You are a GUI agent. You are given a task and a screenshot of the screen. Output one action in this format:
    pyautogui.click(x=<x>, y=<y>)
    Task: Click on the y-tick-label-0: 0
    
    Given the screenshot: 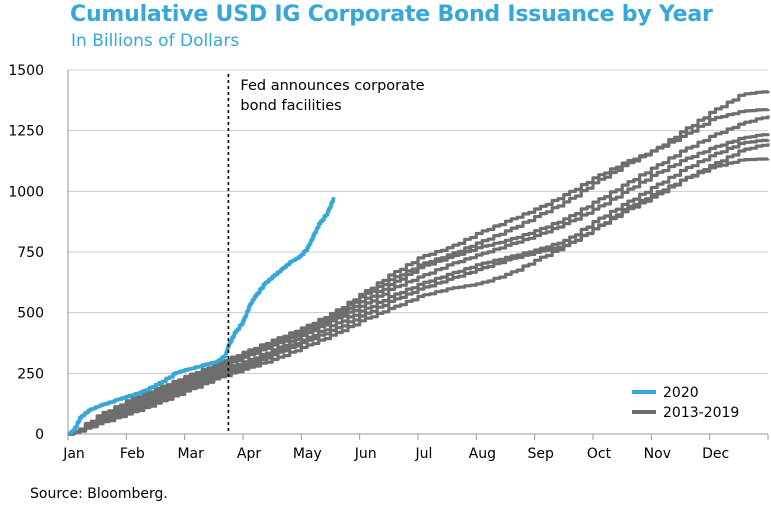 What is the action you would take?
    pyautogui.click(x=39, y=435)
    